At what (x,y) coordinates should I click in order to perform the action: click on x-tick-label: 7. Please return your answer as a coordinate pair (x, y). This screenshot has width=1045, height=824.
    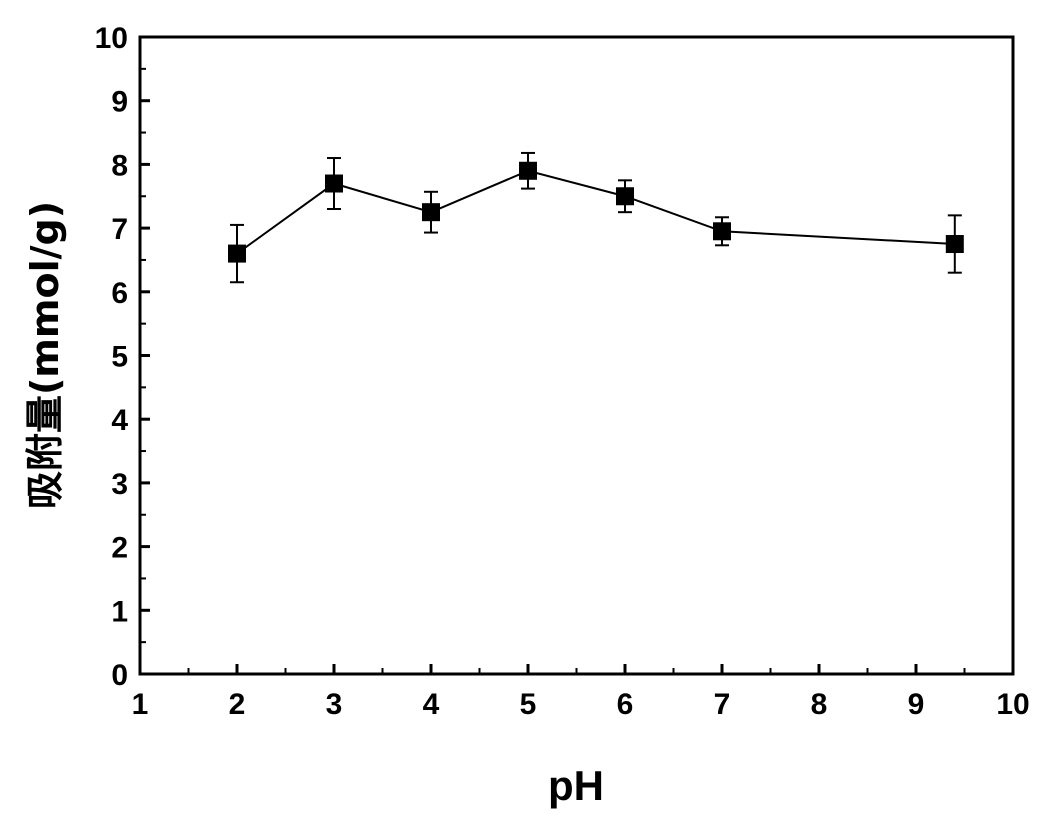
    Looking at the image, I should click on (722, 704).